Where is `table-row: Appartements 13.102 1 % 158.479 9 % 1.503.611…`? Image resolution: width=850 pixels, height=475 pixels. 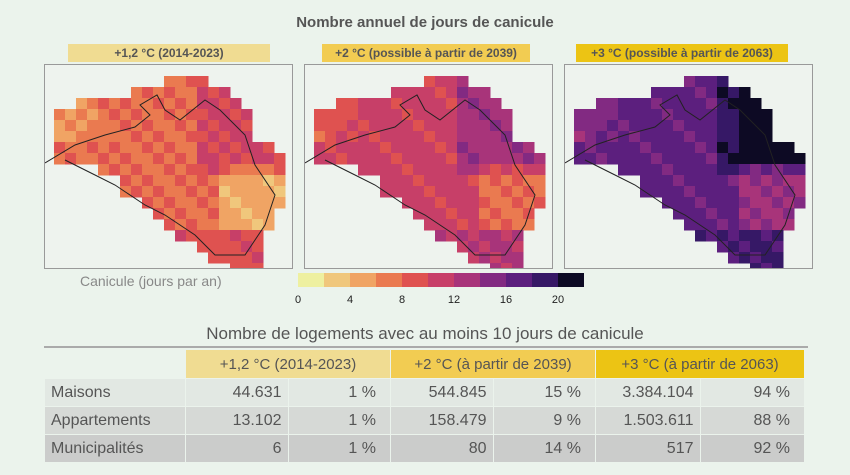
table-row: Appartements 13.102 1 % 158.479 9 % 1.503.611… is located at coordinates (424, 420).